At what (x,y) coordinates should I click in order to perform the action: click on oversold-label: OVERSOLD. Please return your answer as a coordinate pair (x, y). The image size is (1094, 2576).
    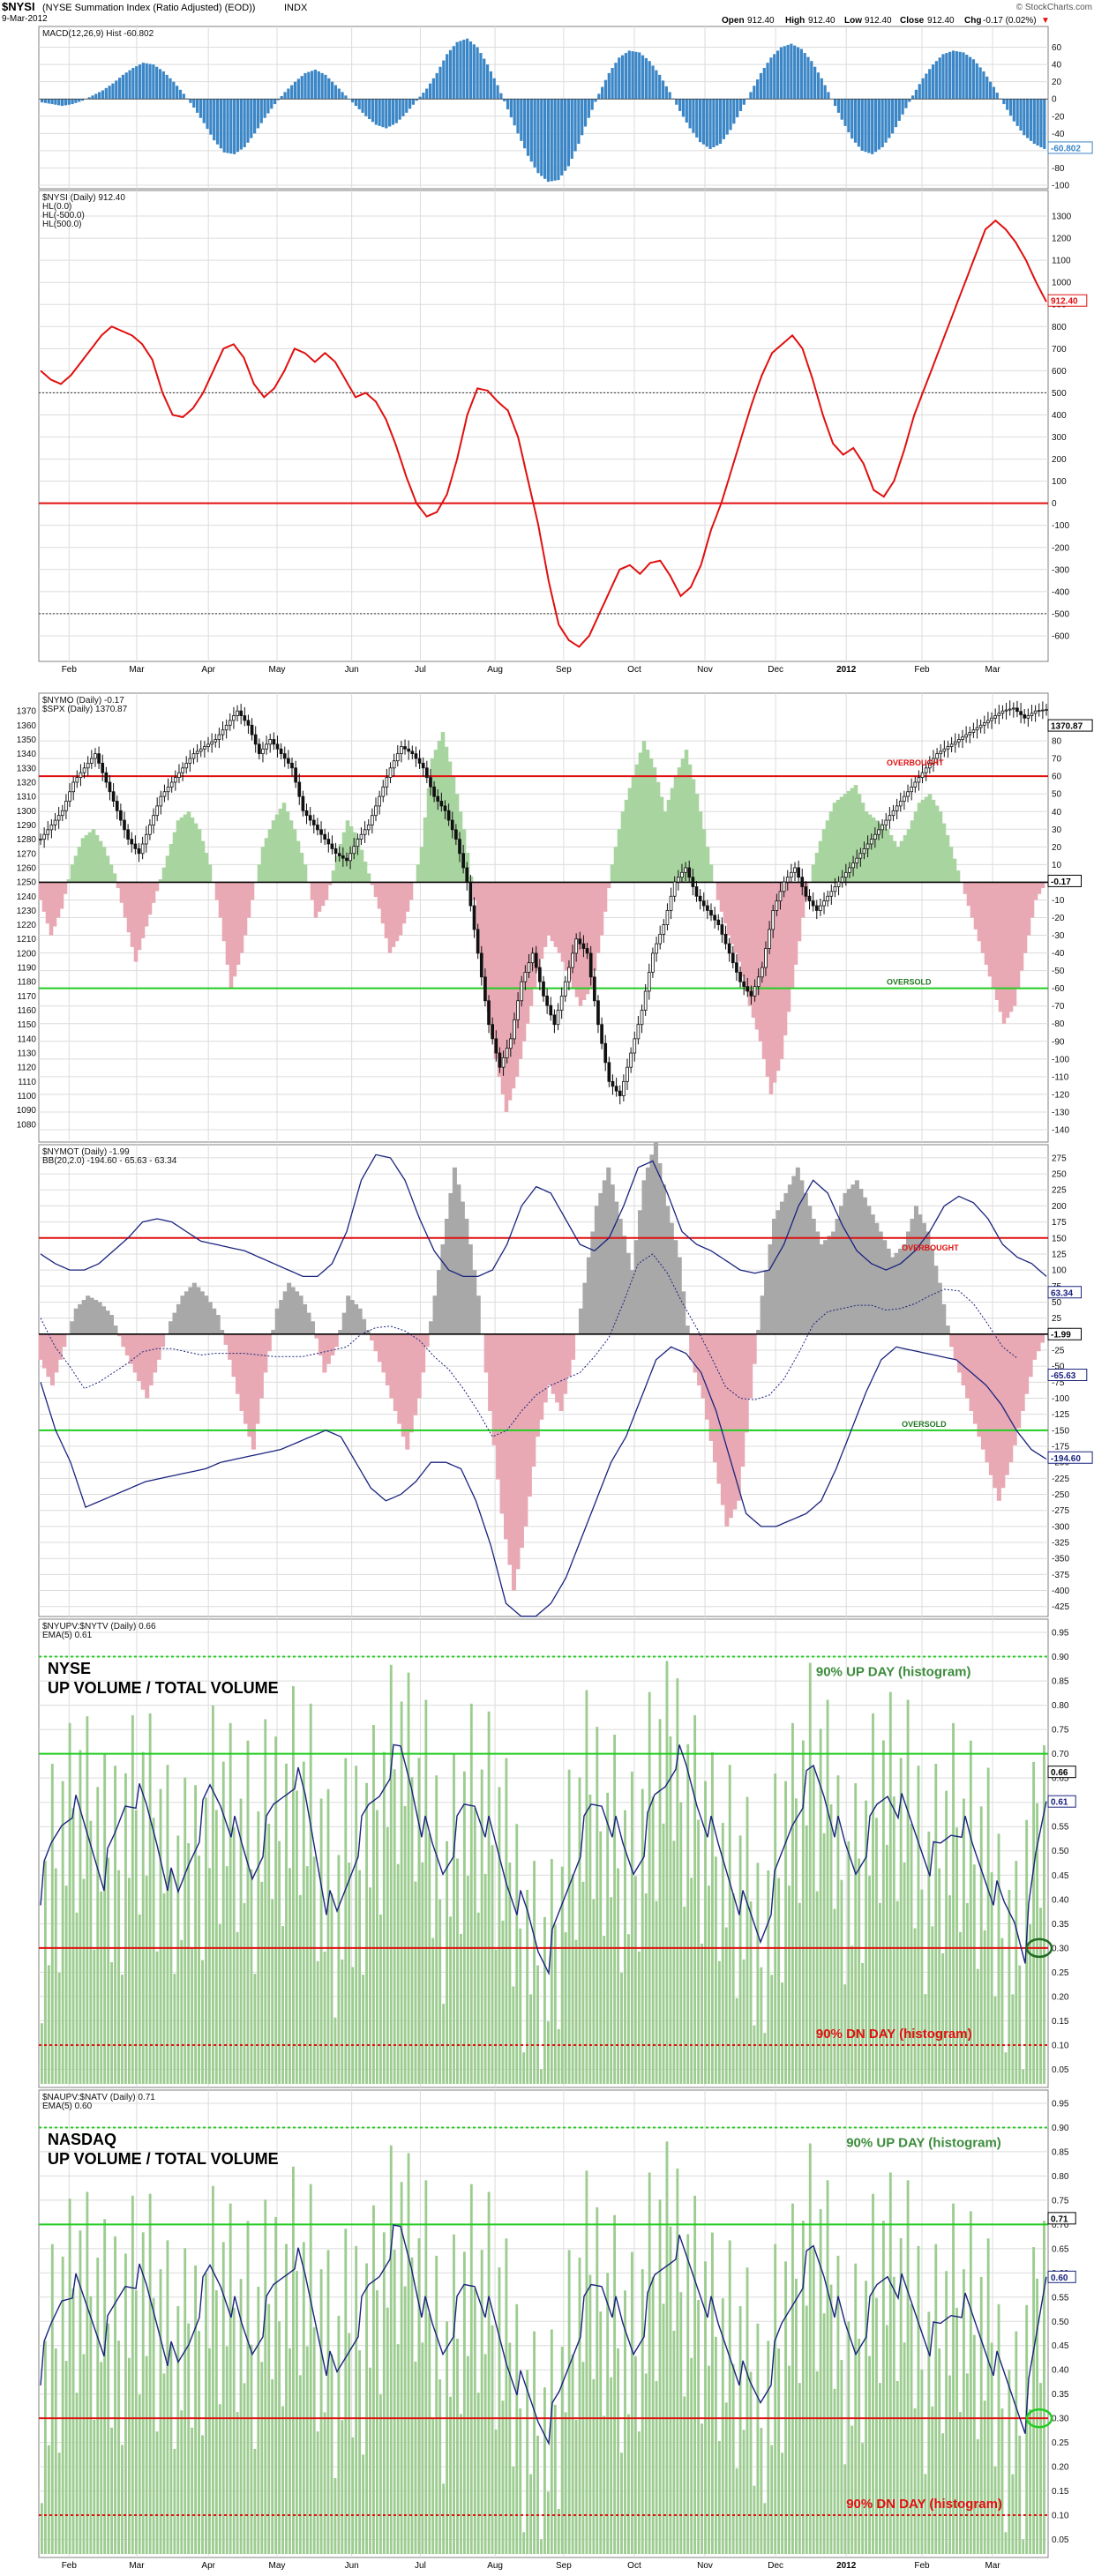
    Looking at the image, I should click on (924, 1424).